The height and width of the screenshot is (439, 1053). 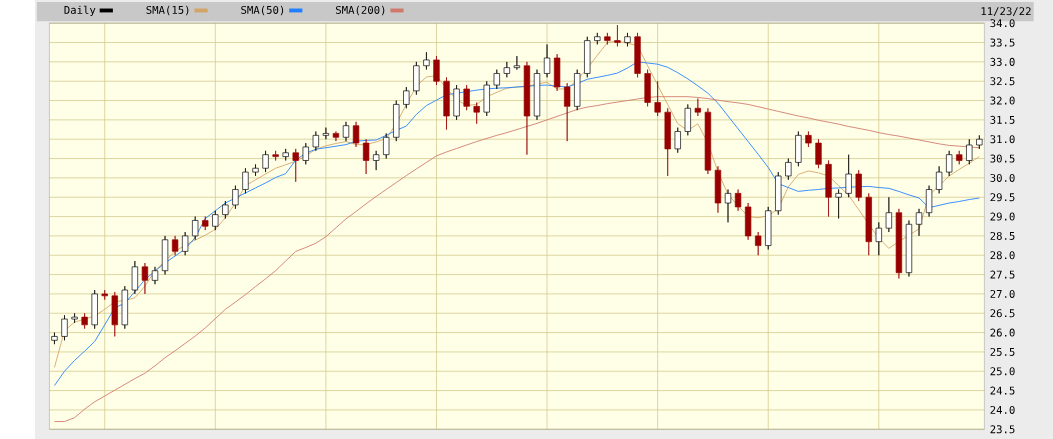 I want to click on y-tick-label: 33.5, so click(x=1002, y=42).